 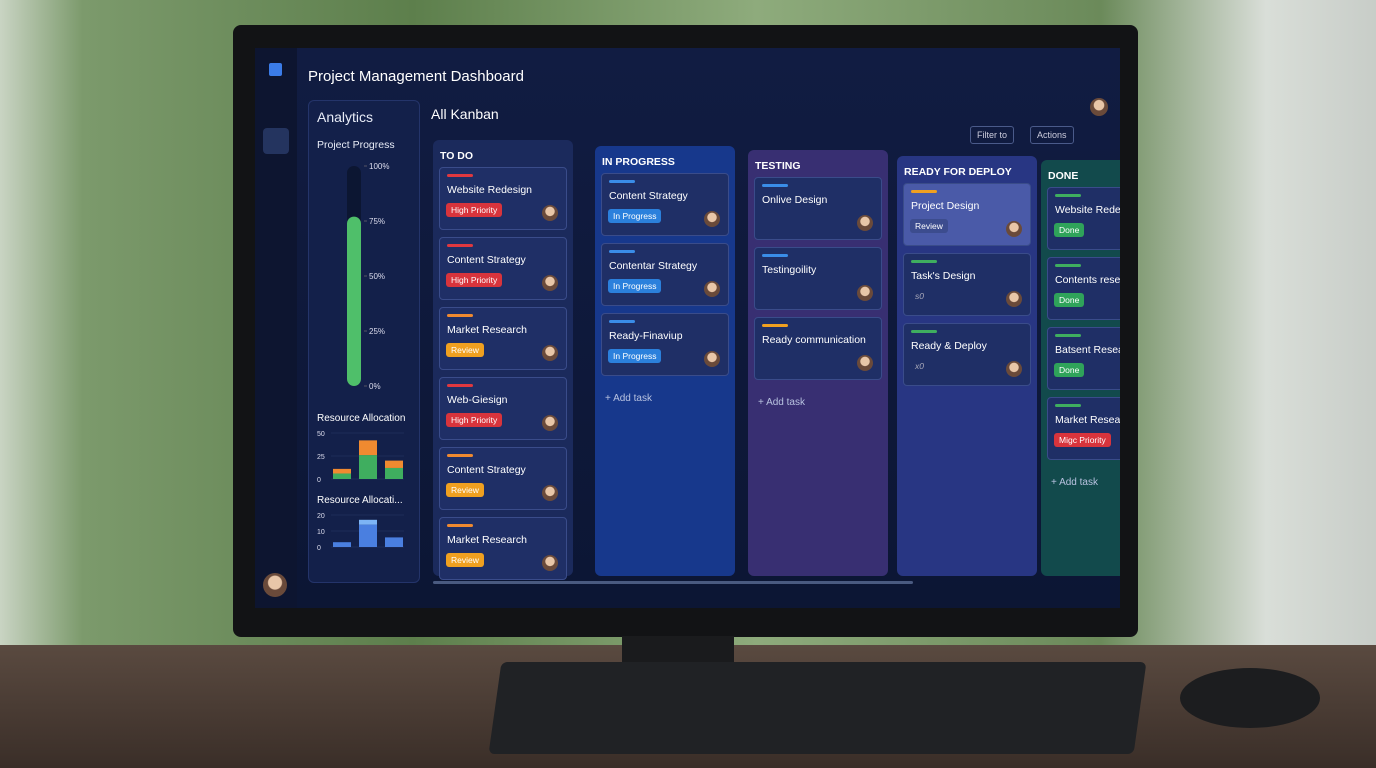 What do you see at coordinates (818, 348) in the screenshot?
I see `task-card: Ready communication` at bounding box center [818, 348].